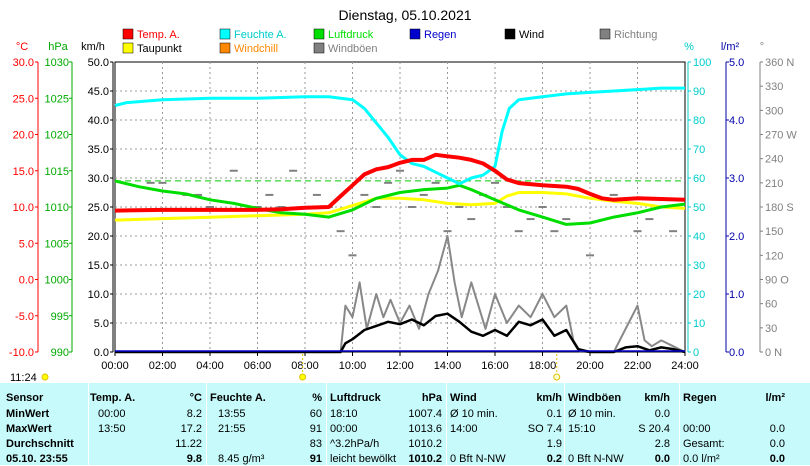  What do you see at coordinates (112, 429) in the screenshot?
I see `table-cell-aux: 13:50` at bounding box center [112, 429].